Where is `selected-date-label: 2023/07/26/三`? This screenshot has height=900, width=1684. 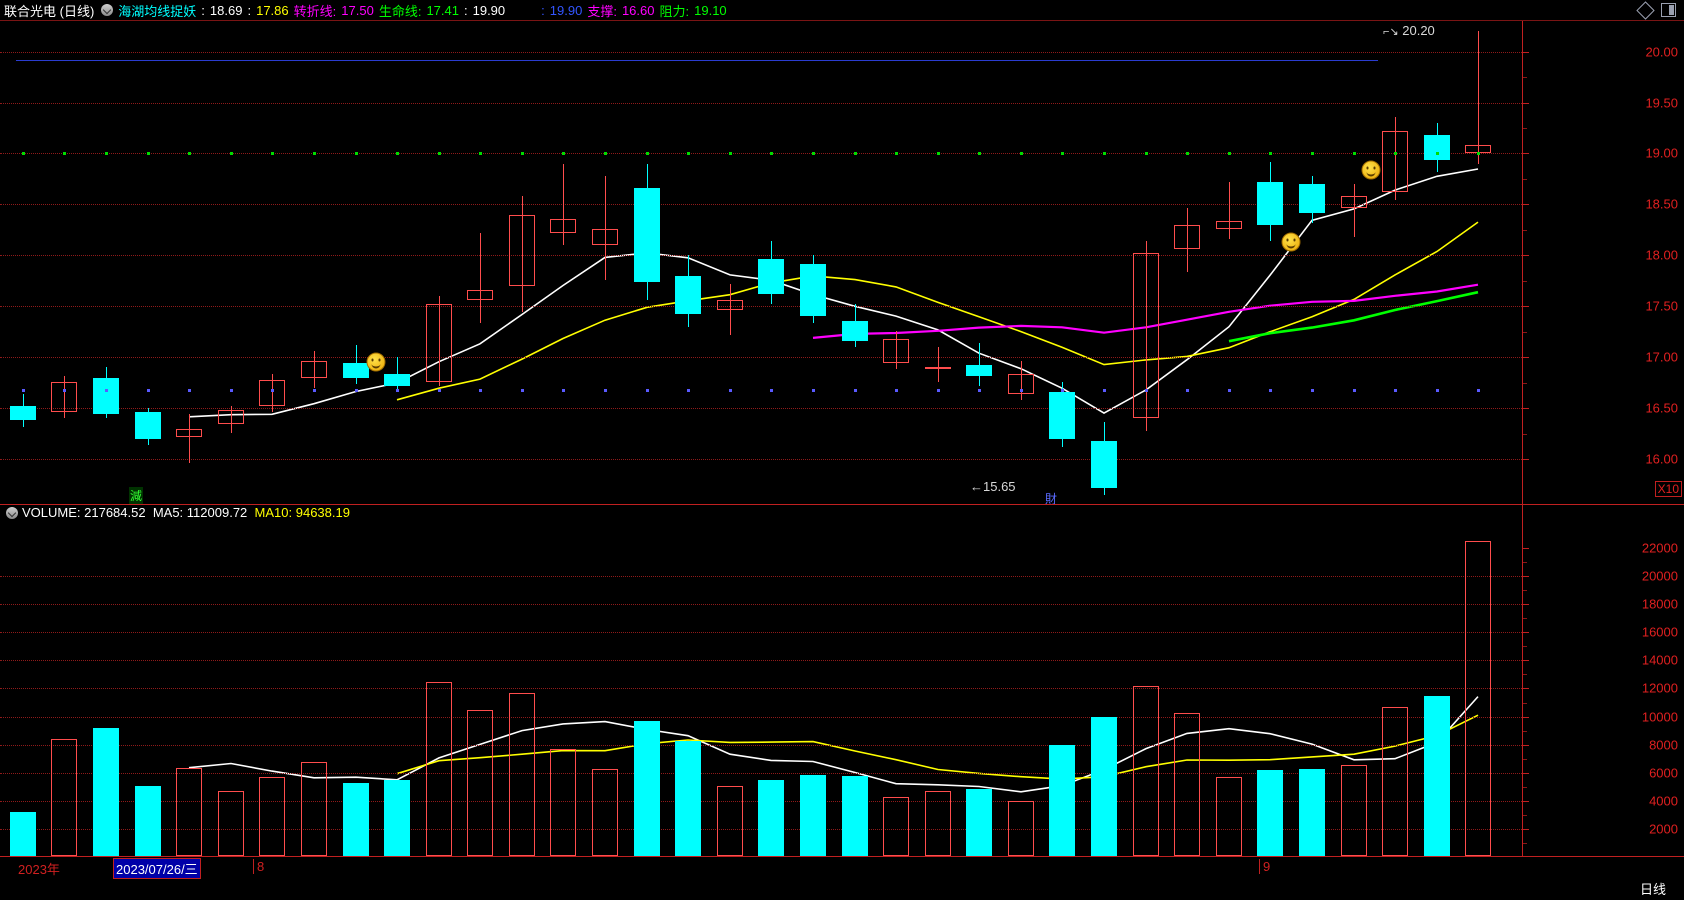 selected-date-label: 2023/07/26/三 is located at coordinates (157, 868).